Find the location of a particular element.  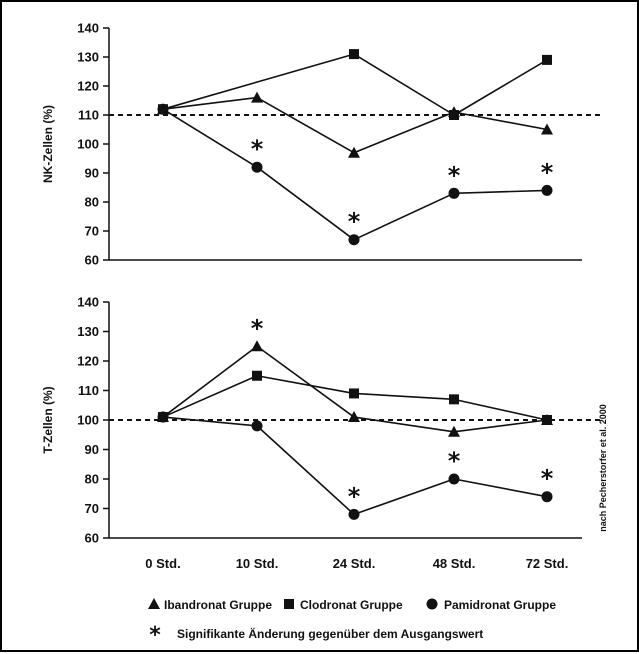

x-tick-label: 10 Std. is located at coordinates (257, 563).